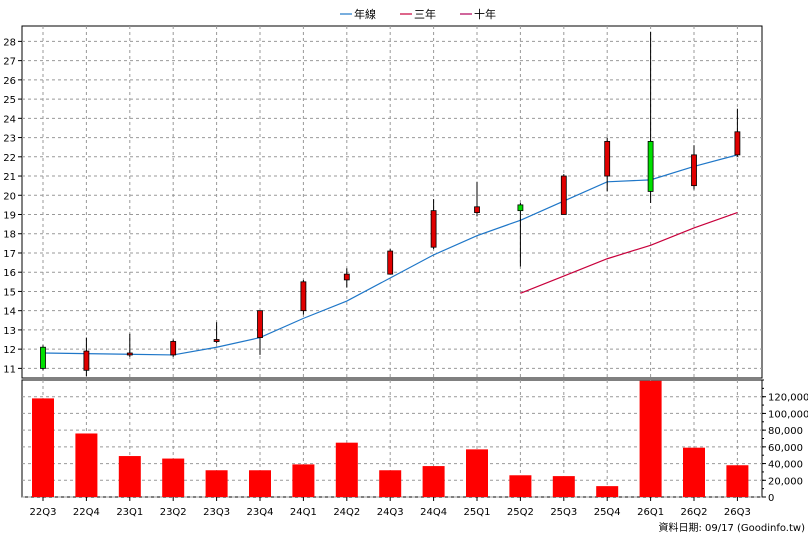 The height and width of the screenshot is (540, 808). I want to click on volume-tick-label: 20,000, so click(785, 481).